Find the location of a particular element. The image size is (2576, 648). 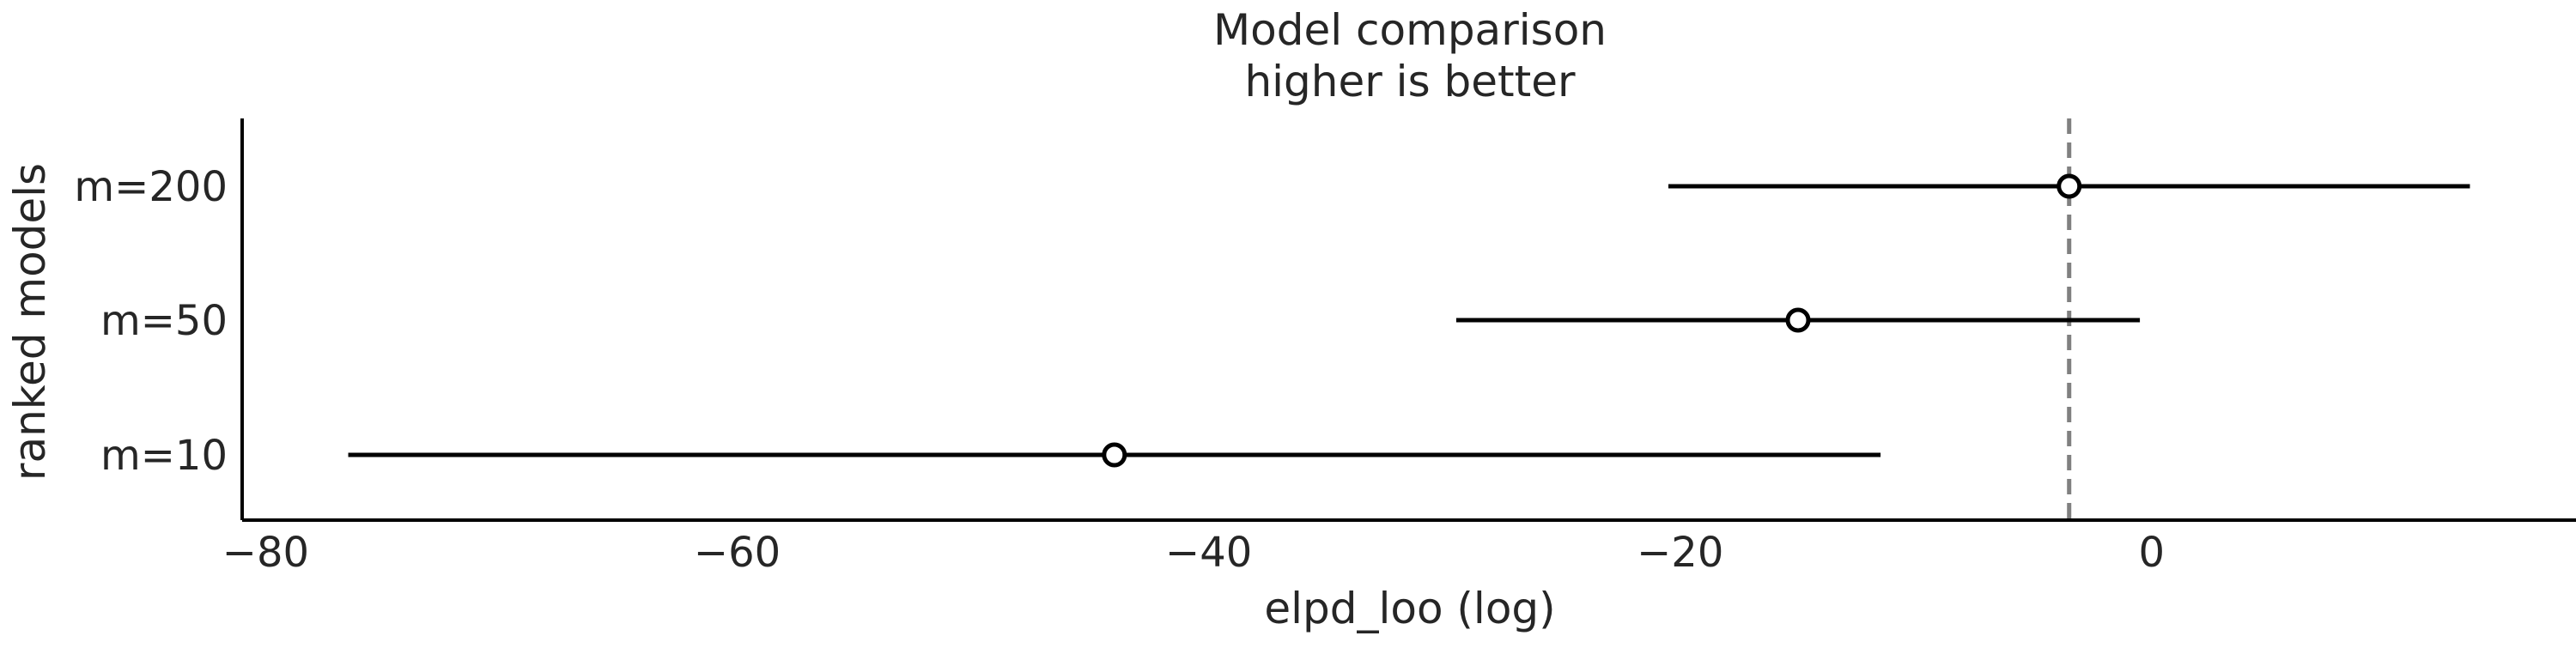

model-label: m=50 is located at coordinates (164, 321).